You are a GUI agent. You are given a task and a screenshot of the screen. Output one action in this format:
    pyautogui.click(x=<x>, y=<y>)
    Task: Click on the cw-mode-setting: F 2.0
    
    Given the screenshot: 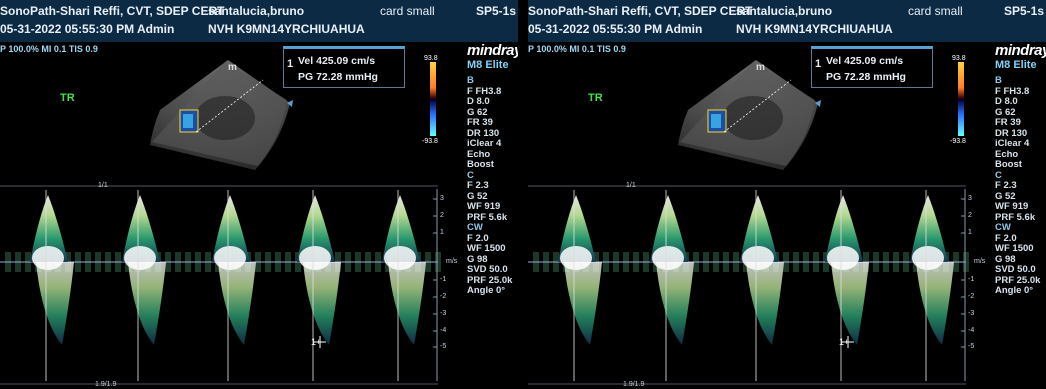 What is the action you would take?
    pyautogui.click(x=478, y=238)
    